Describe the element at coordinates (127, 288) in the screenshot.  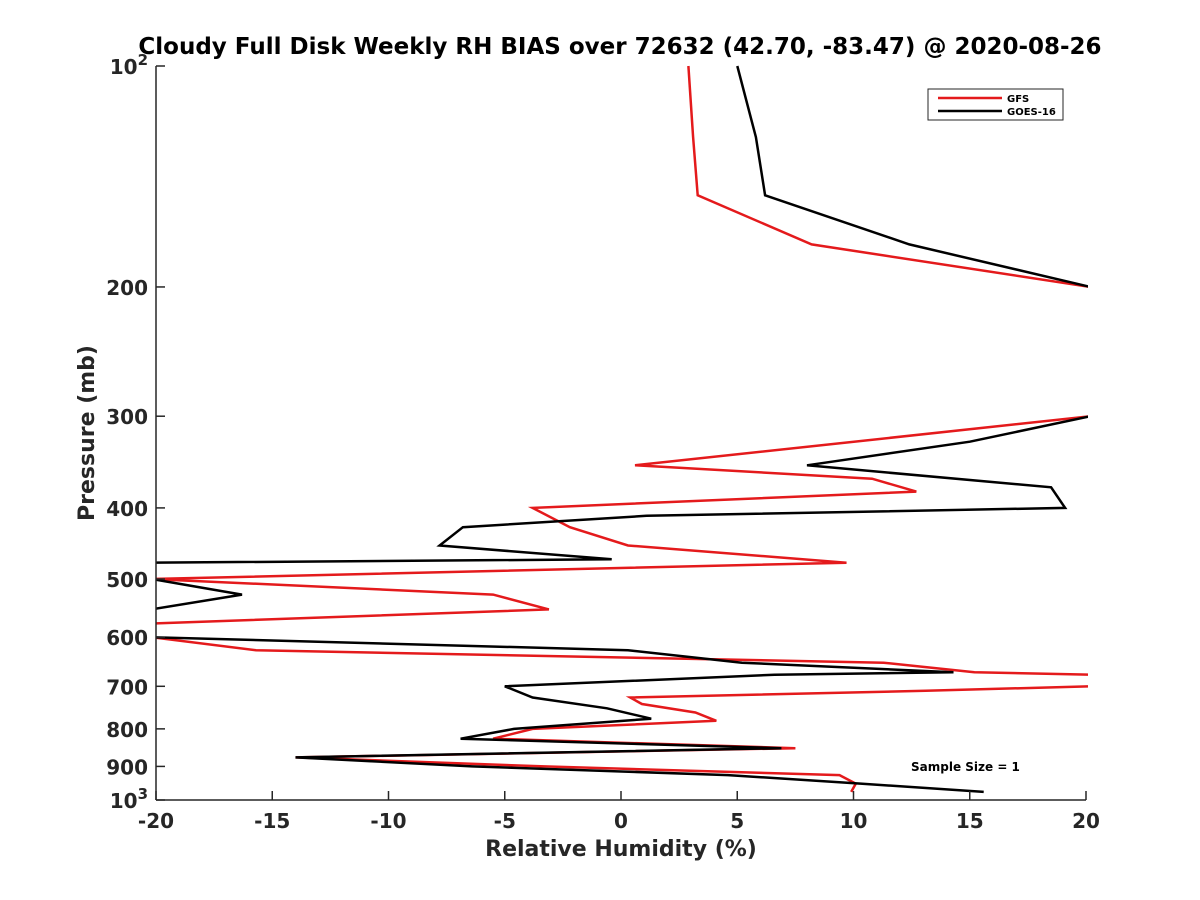
I see `y-tick-label: 200` at that location.